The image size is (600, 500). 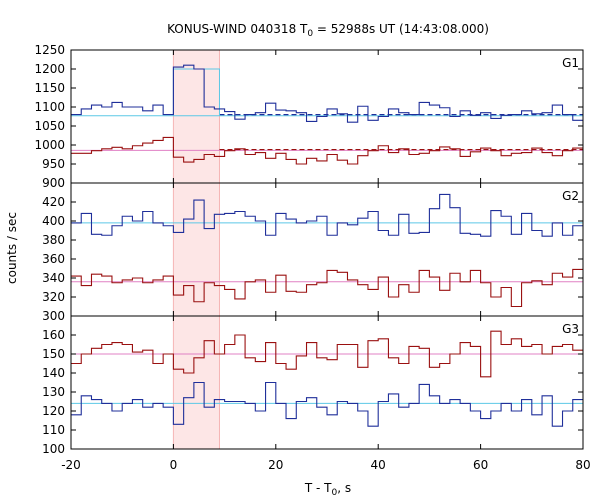 What do you see at coordinates (49, 126) in the screenshot?
I see `y-tick-label: 1050` at bounding box center [49, 126].